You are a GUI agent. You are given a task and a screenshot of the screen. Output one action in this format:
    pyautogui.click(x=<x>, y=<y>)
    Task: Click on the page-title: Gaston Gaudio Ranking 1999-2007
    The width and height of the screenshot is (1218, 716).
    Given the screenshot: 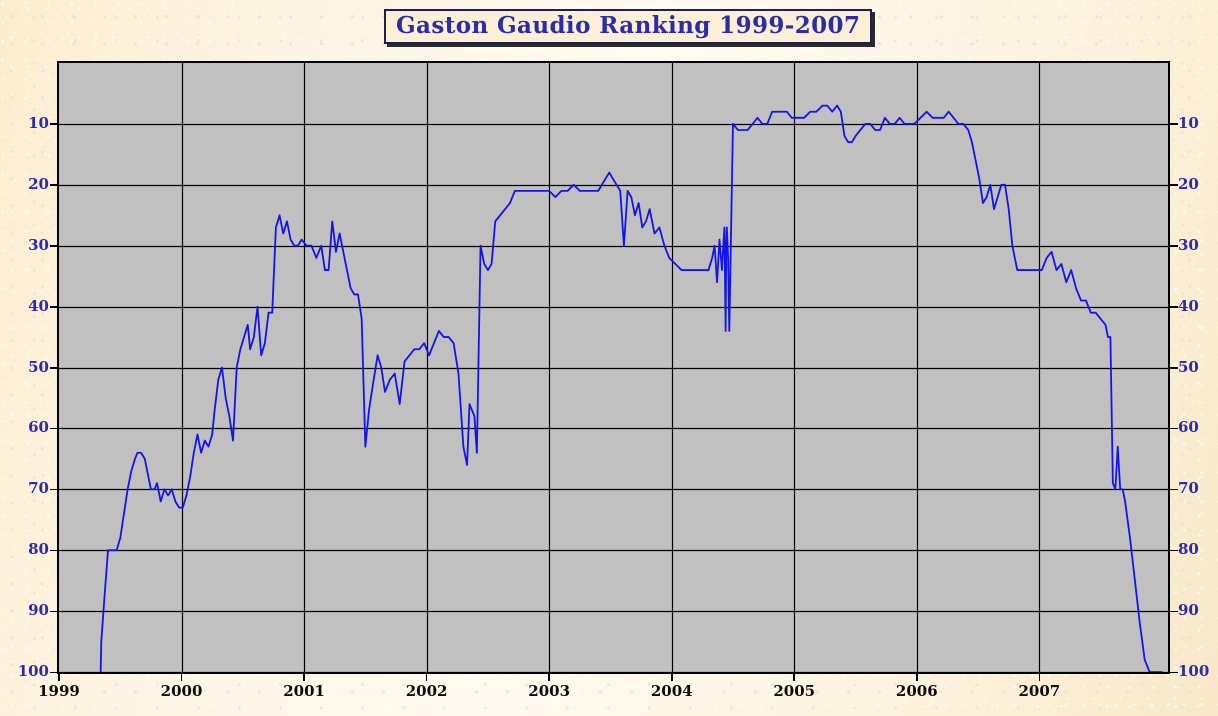 What is the action you would take?
    pyautogui.click(x=628, y=25)
    